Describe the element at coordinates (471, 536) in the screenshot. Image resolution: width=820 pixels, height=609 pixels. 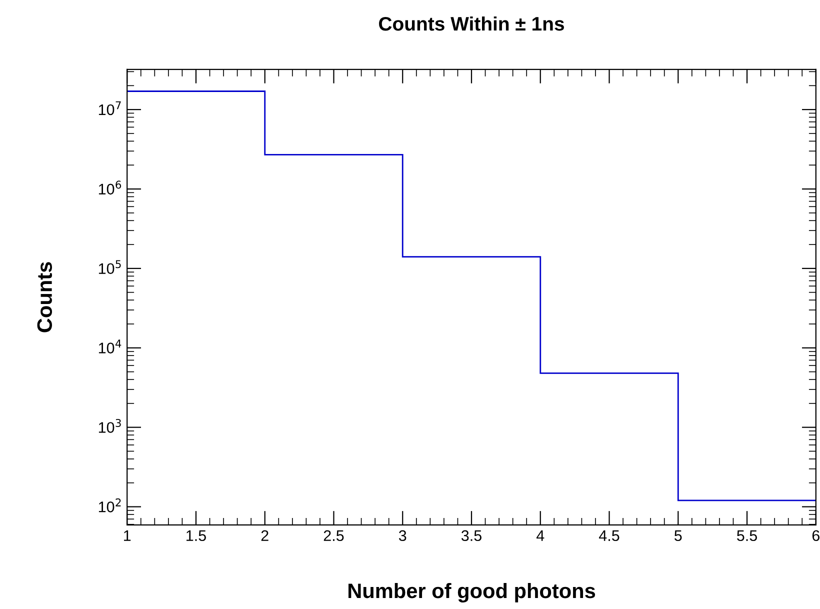
I see `x-tick-label: 3.5` at that location.